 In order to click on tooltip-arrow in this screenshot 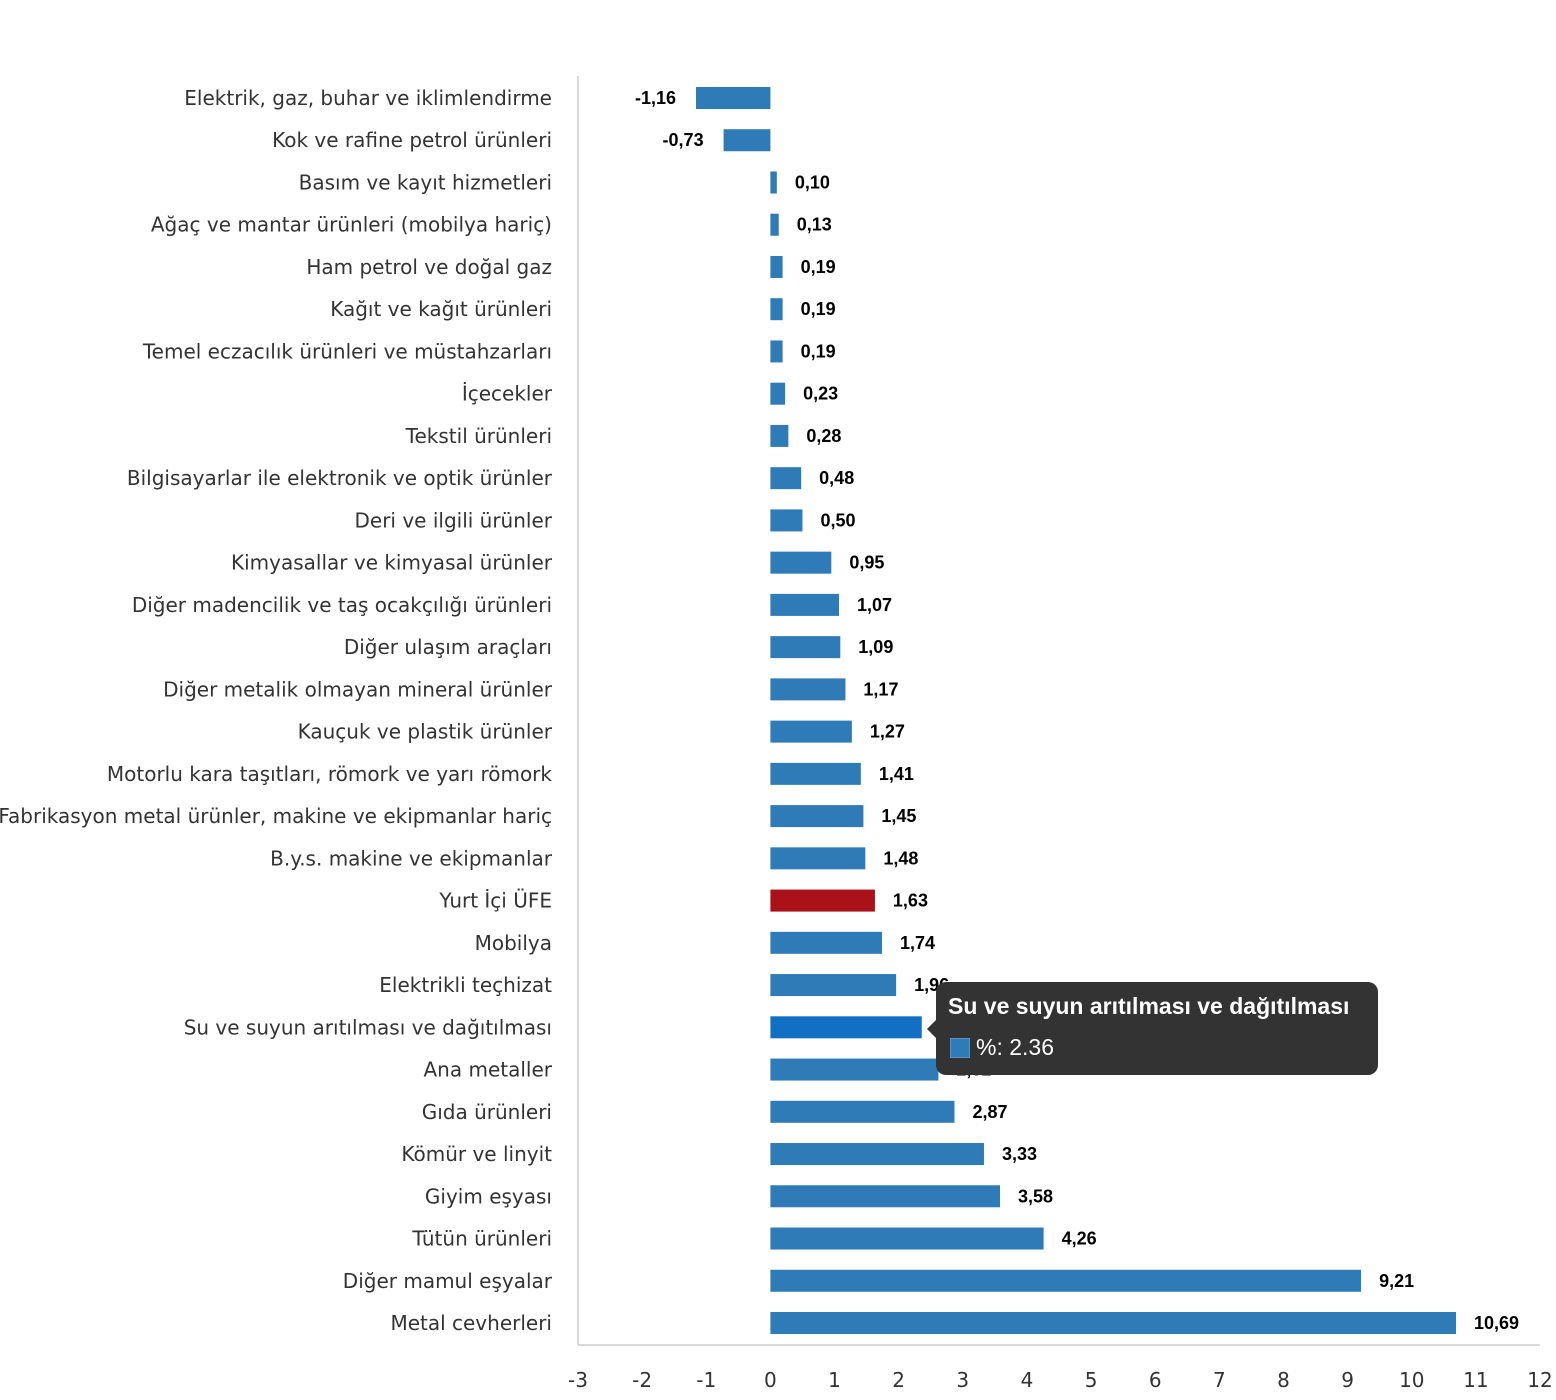, I will do `click(931, 1029)`.